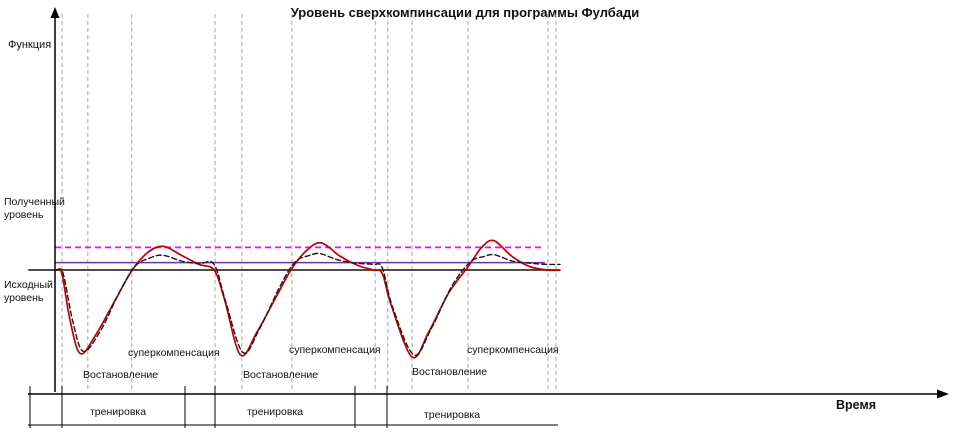  I want to click on x-axis-arrow, so click(943, 394).